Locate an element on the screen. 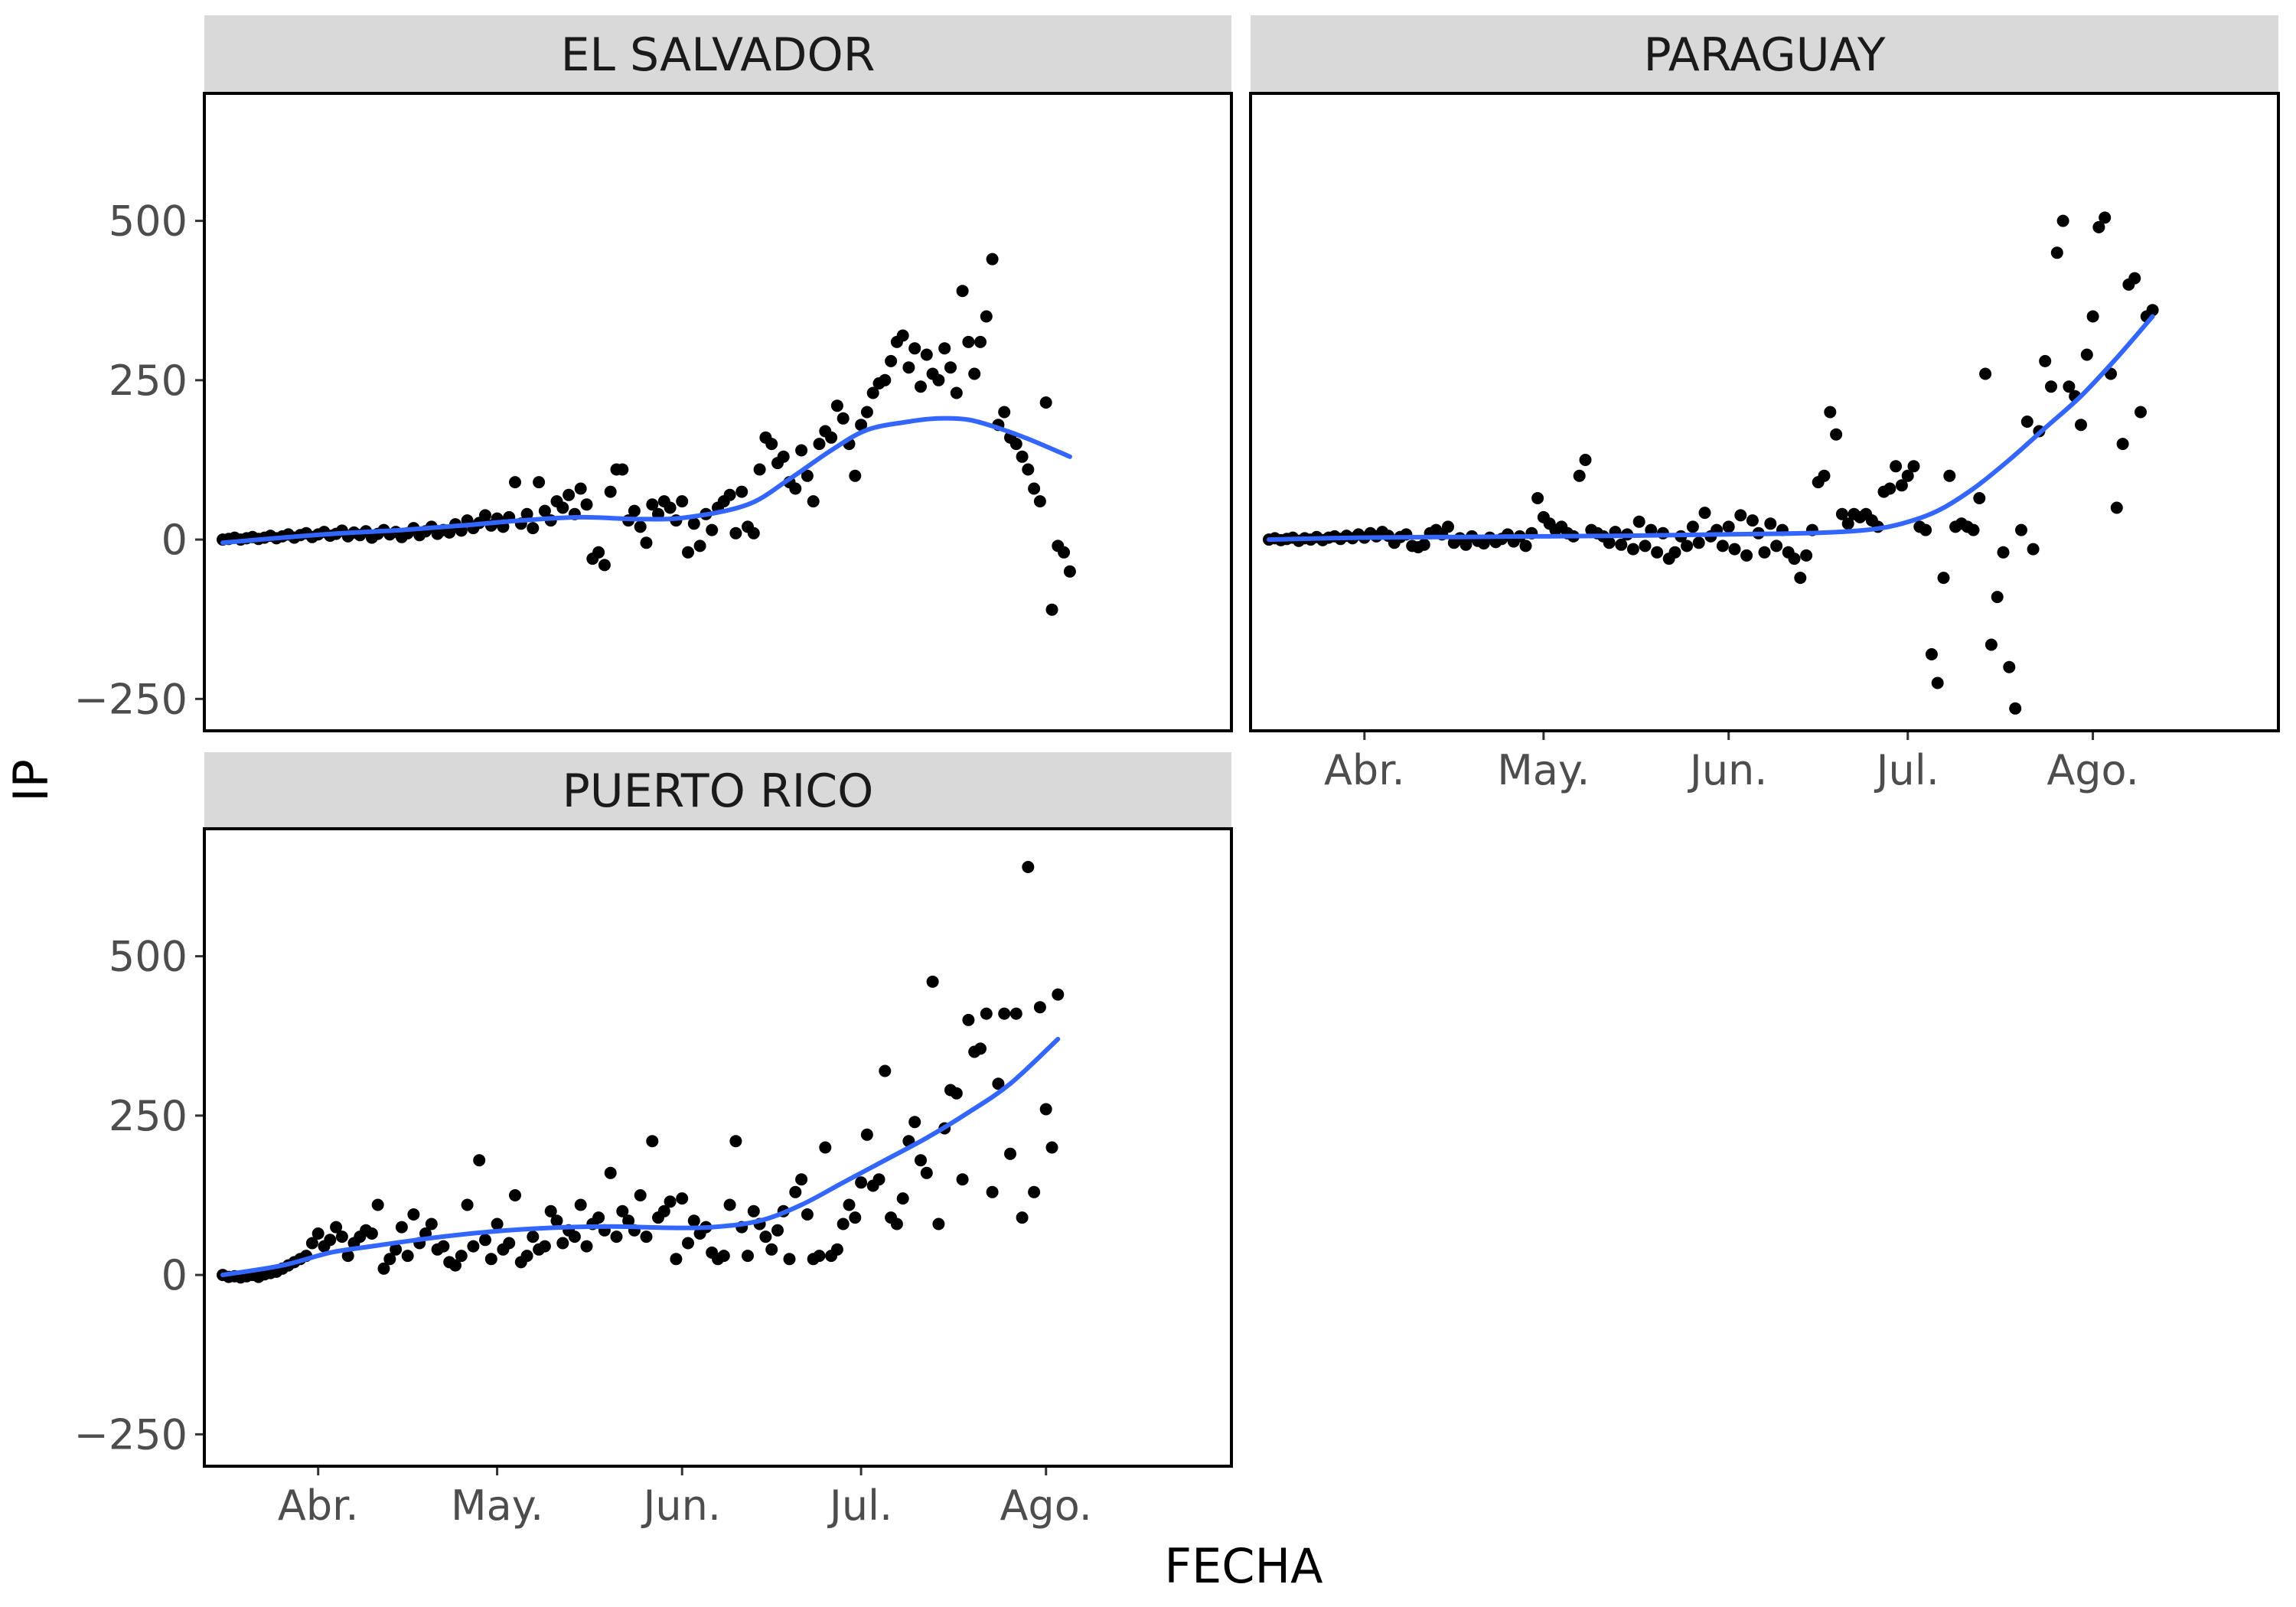 The image size is (2296, 1607). x-tick-label: Jul. is located at coordinates (859, 1506).